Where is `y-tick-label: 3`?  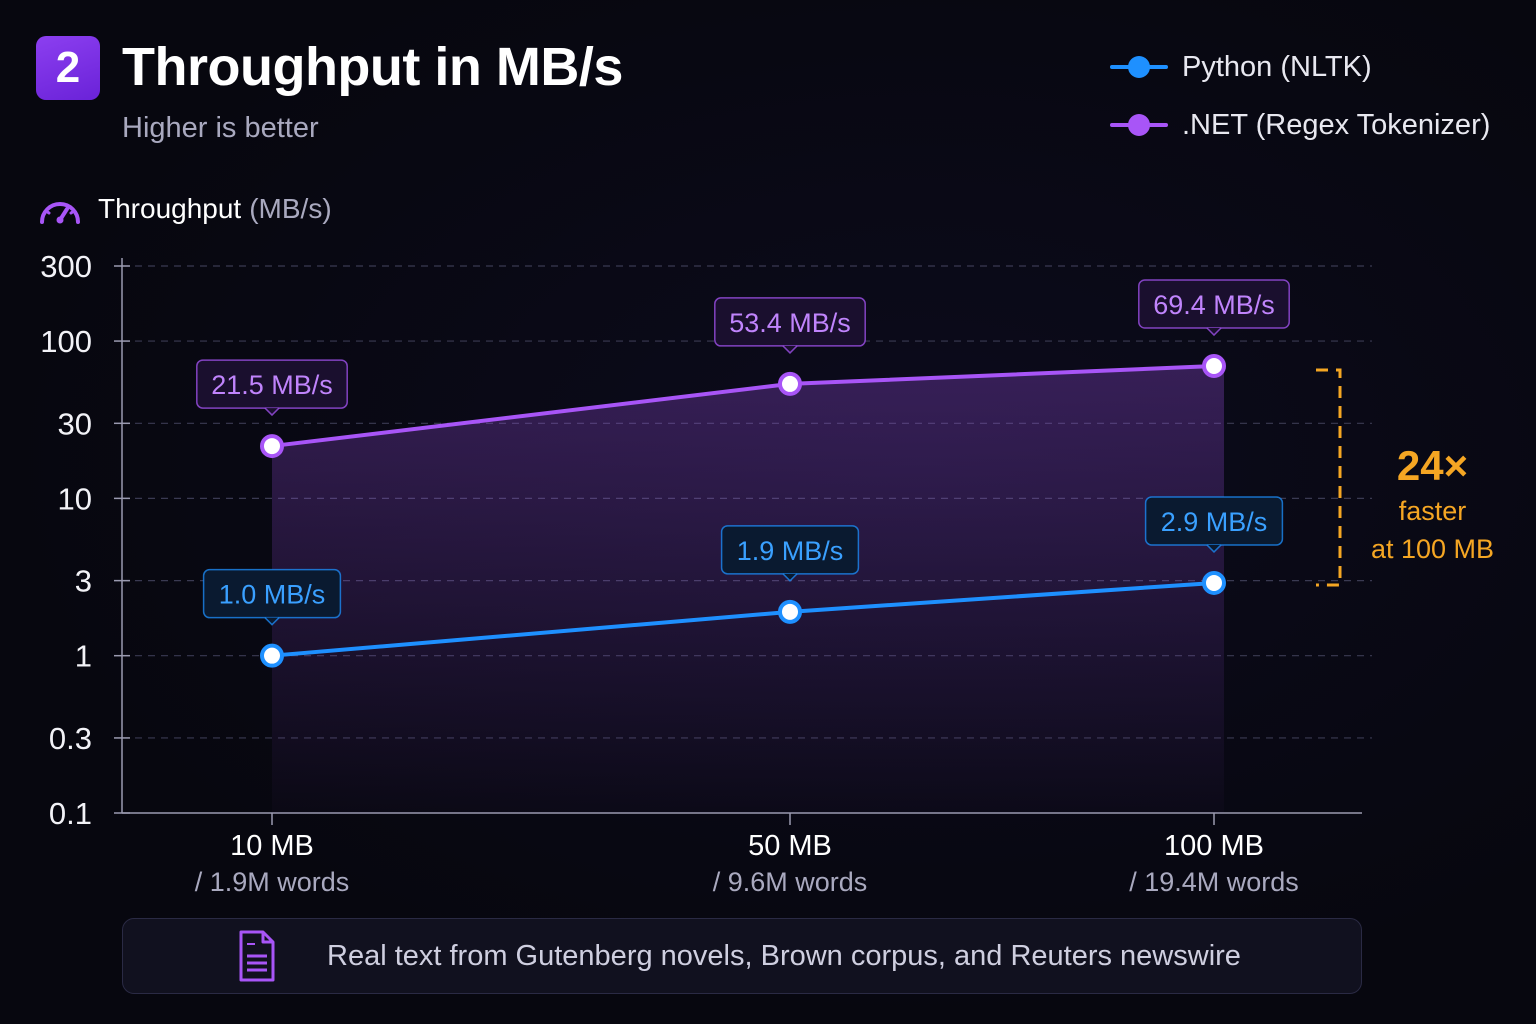 y-tick-label: 3 is located at coordinates (83, 581).